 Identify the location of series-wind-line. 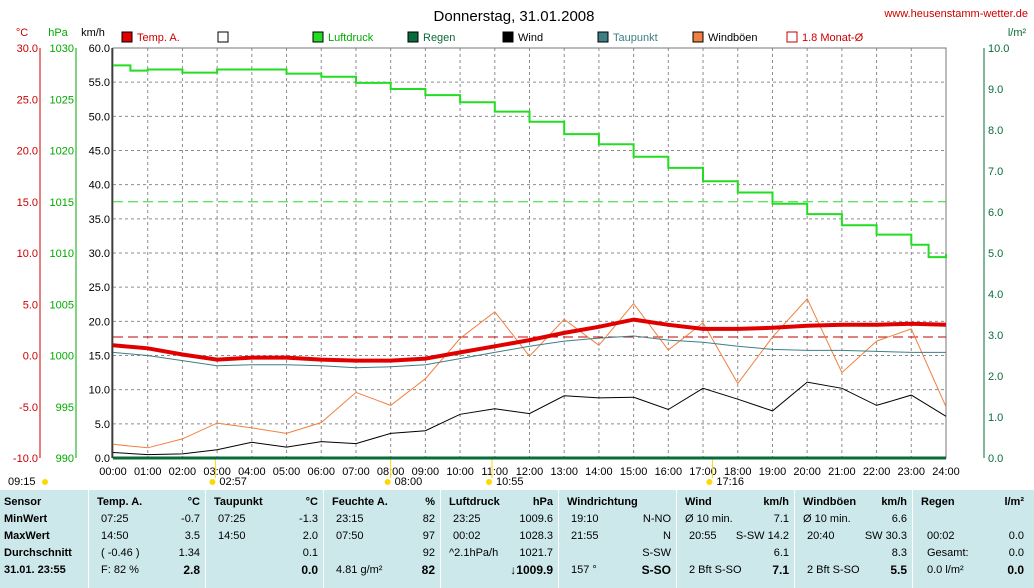
(529, 418).